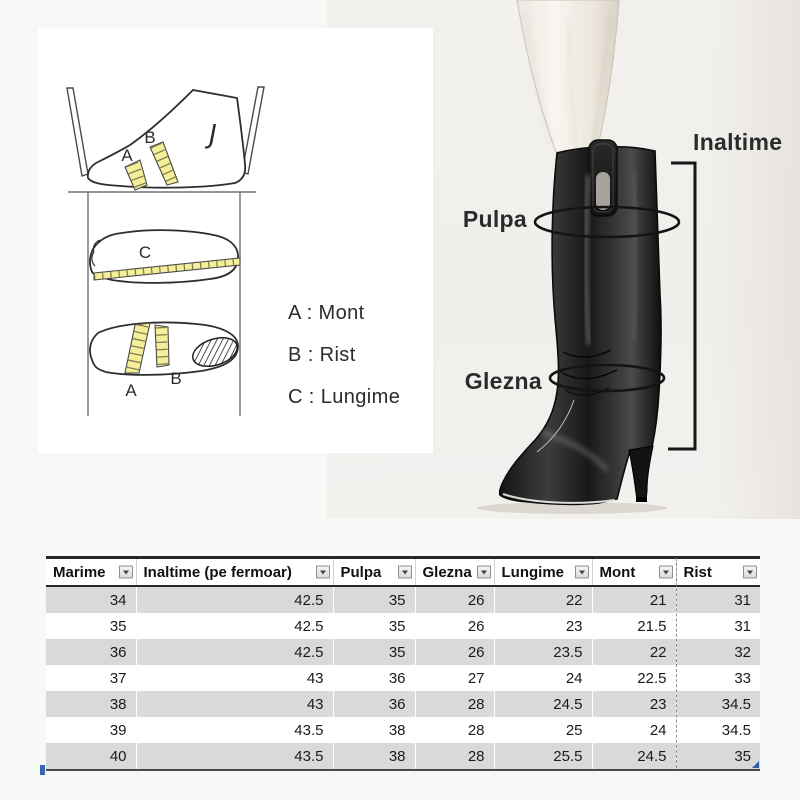 The image size is (800, 800). I want to click on foot-measure-diagram: A B J C B A, so click(165, 251).